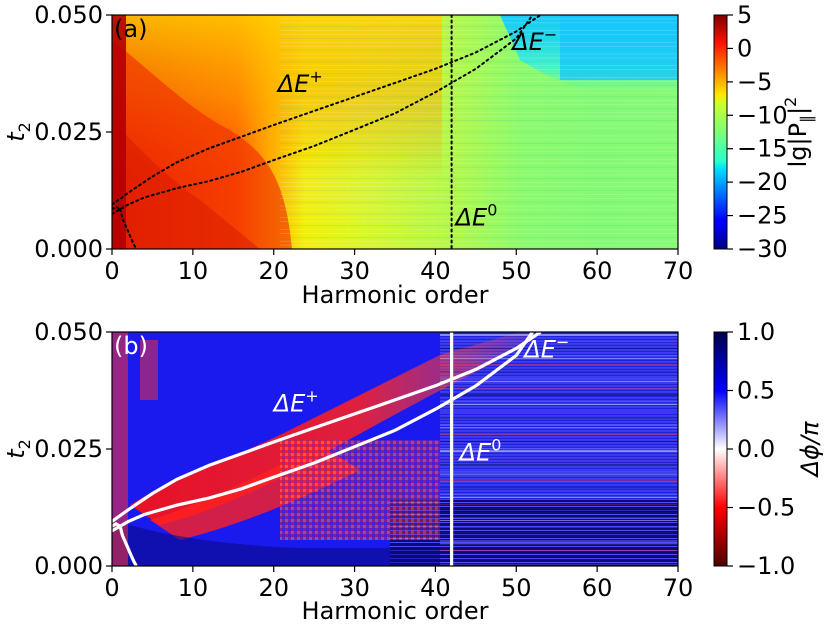 The image size is (830, 631). What do you see at coordinates (756, 332) in the screenshot?
I see `colorbar-tick-label: 1.0` at bounding box center [756, 332].